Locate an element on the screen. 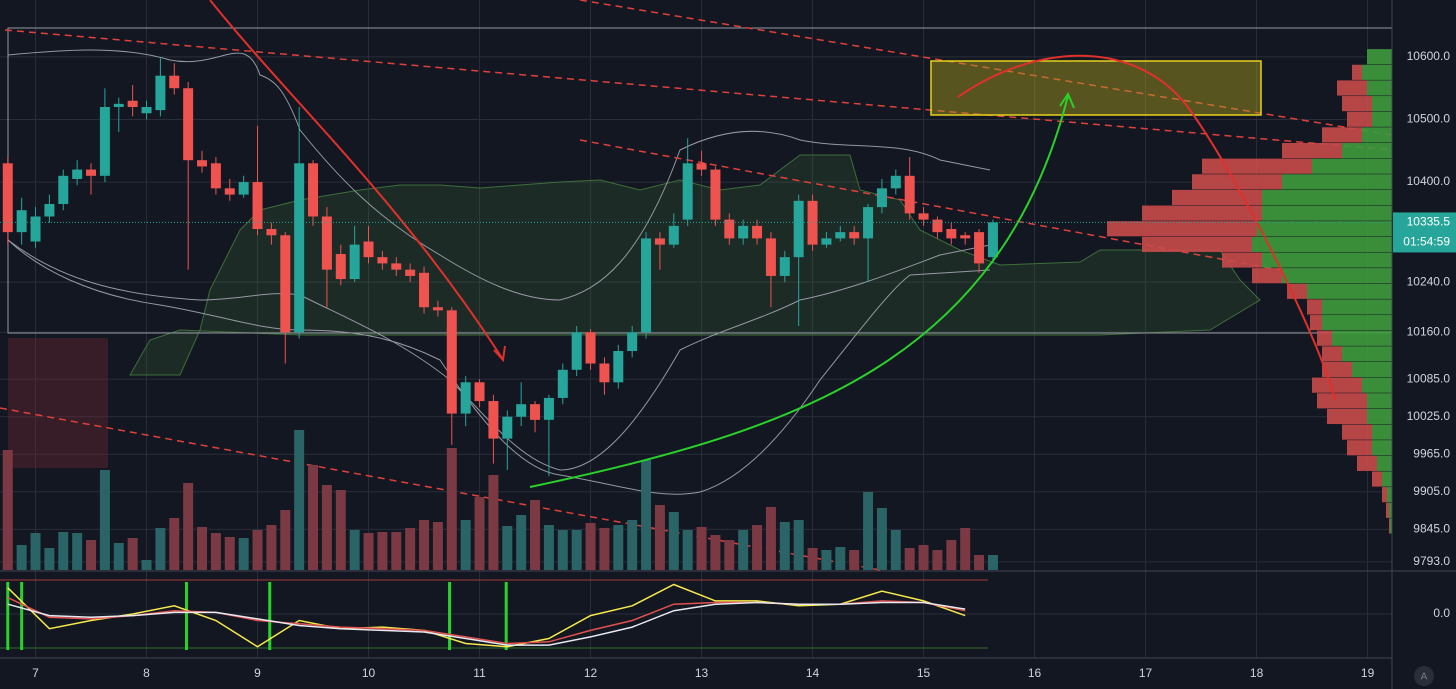 This screenshot has width=1456, height=689. countdown-label: 01:54:59 is located at coordinates (1426, 242).